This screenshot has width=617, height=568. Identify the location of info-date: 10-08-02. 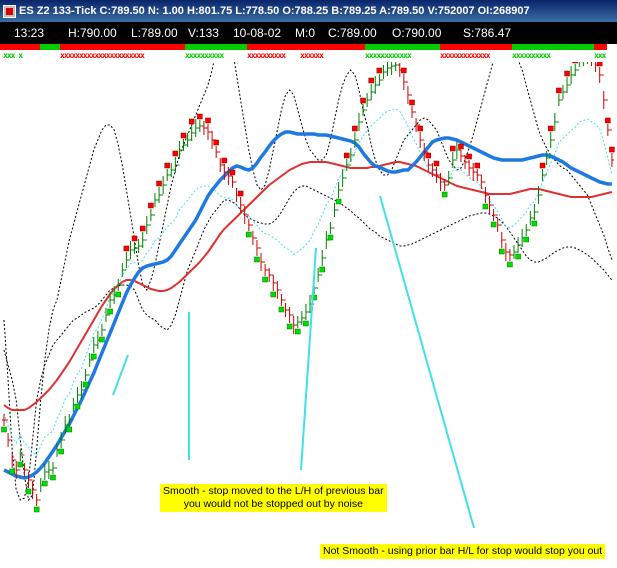
(257, 33).